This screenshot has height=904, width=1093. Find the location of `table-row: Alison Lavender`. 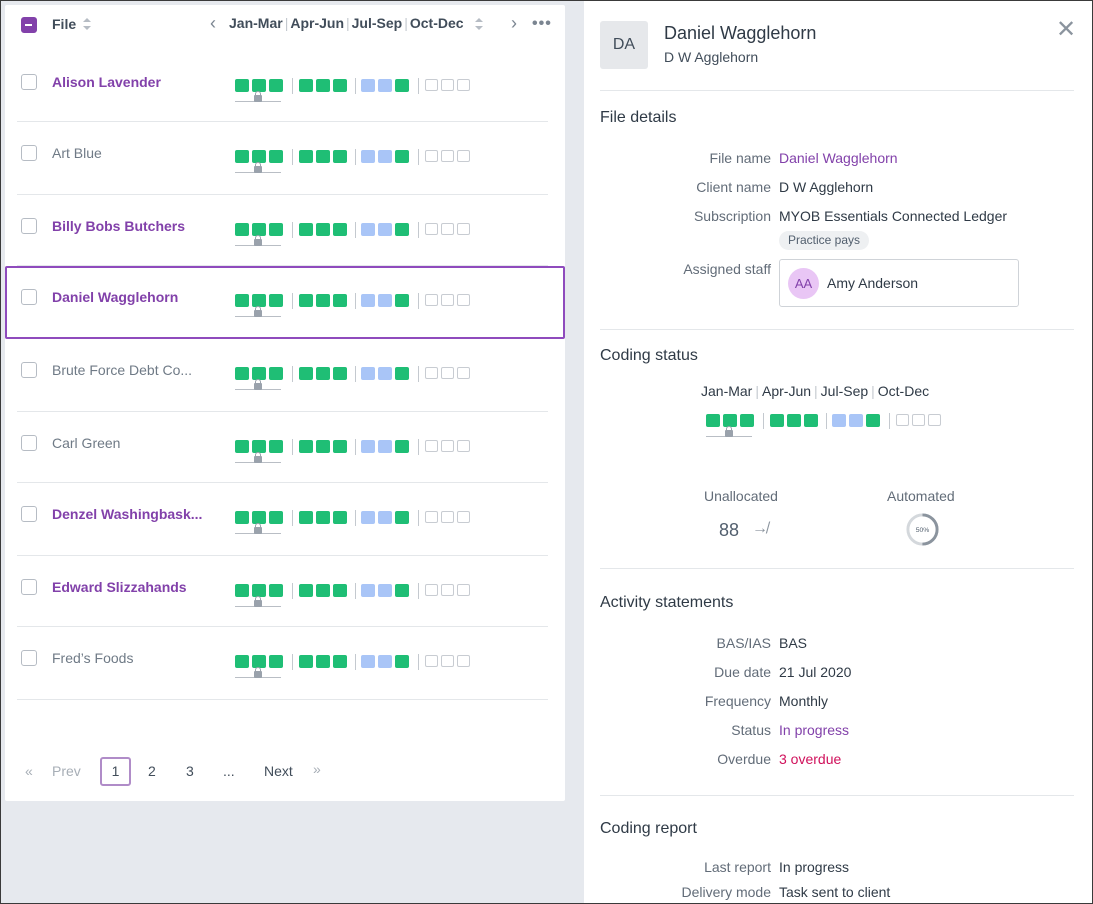

table-row: Alison Lavender is located at coordinates (285, 86).